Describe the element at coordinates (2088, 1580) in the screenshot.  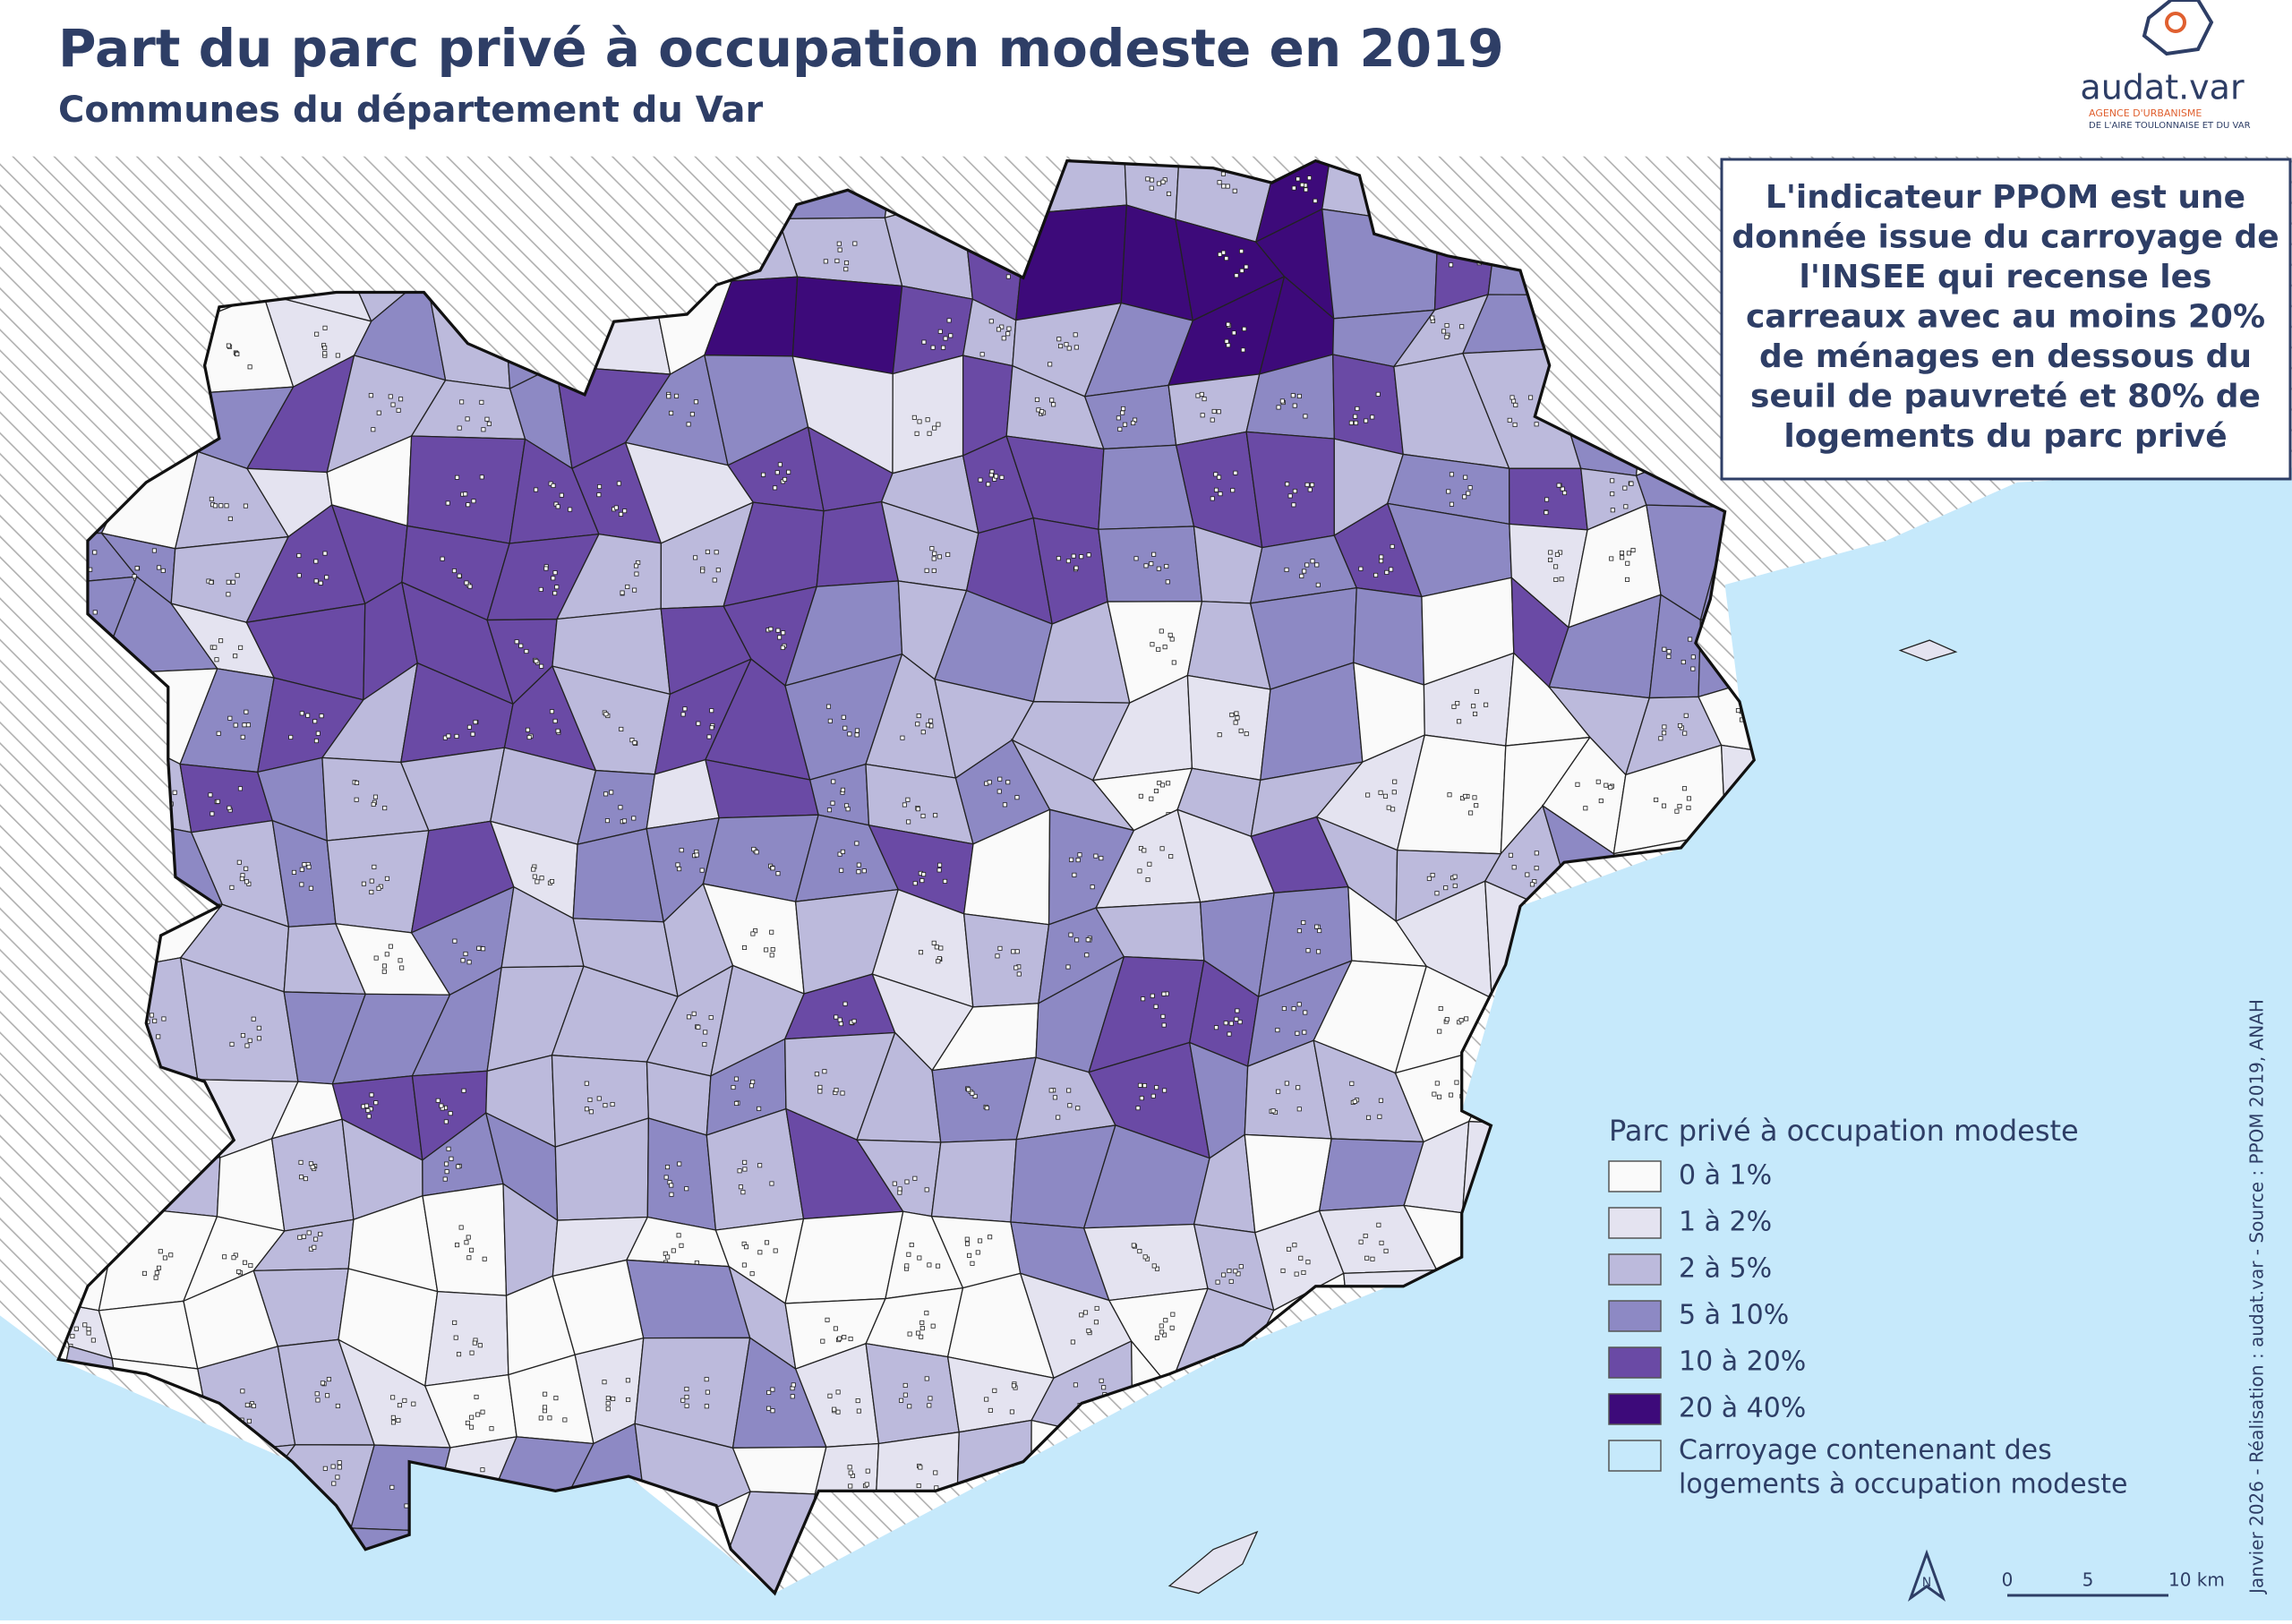
I see `scale-label: 5` at that location.